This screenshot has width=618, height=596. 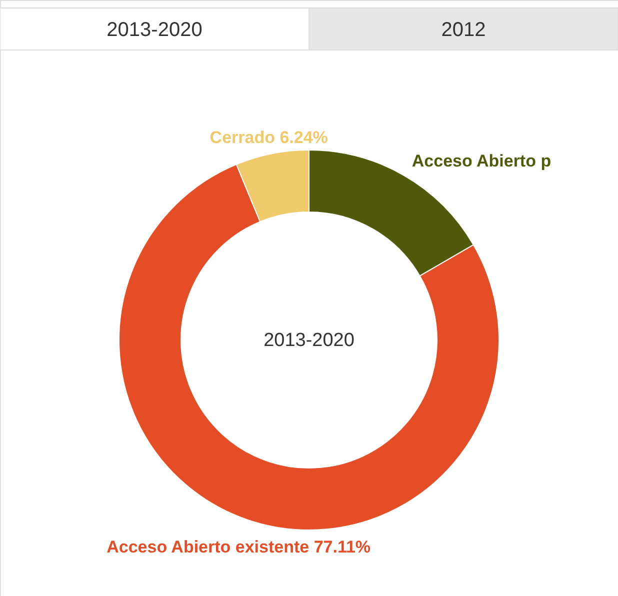 I want to click on slice-label: Acceso Abierto p, so click(x=482, y=161).